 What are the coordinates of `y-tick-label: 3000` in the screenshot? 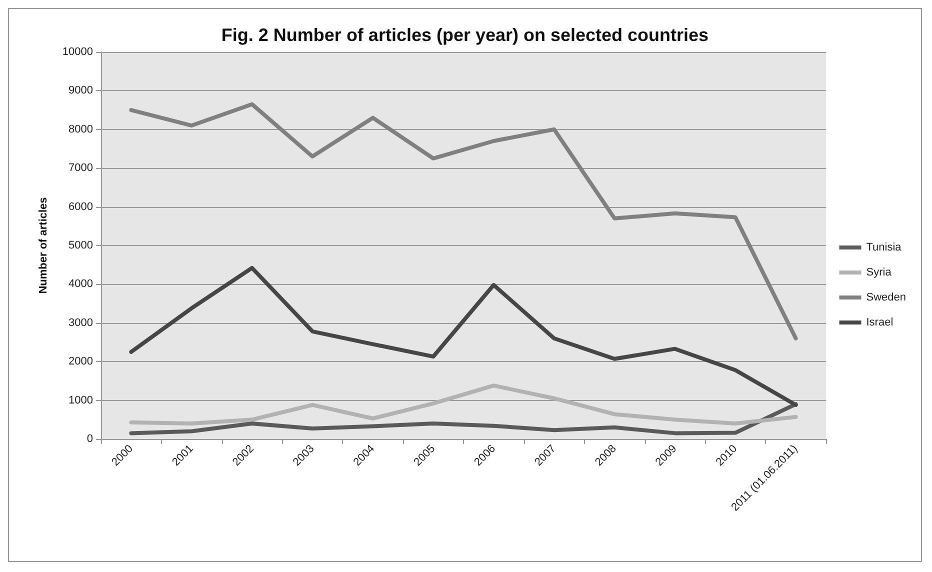 It's located at (80, 322).